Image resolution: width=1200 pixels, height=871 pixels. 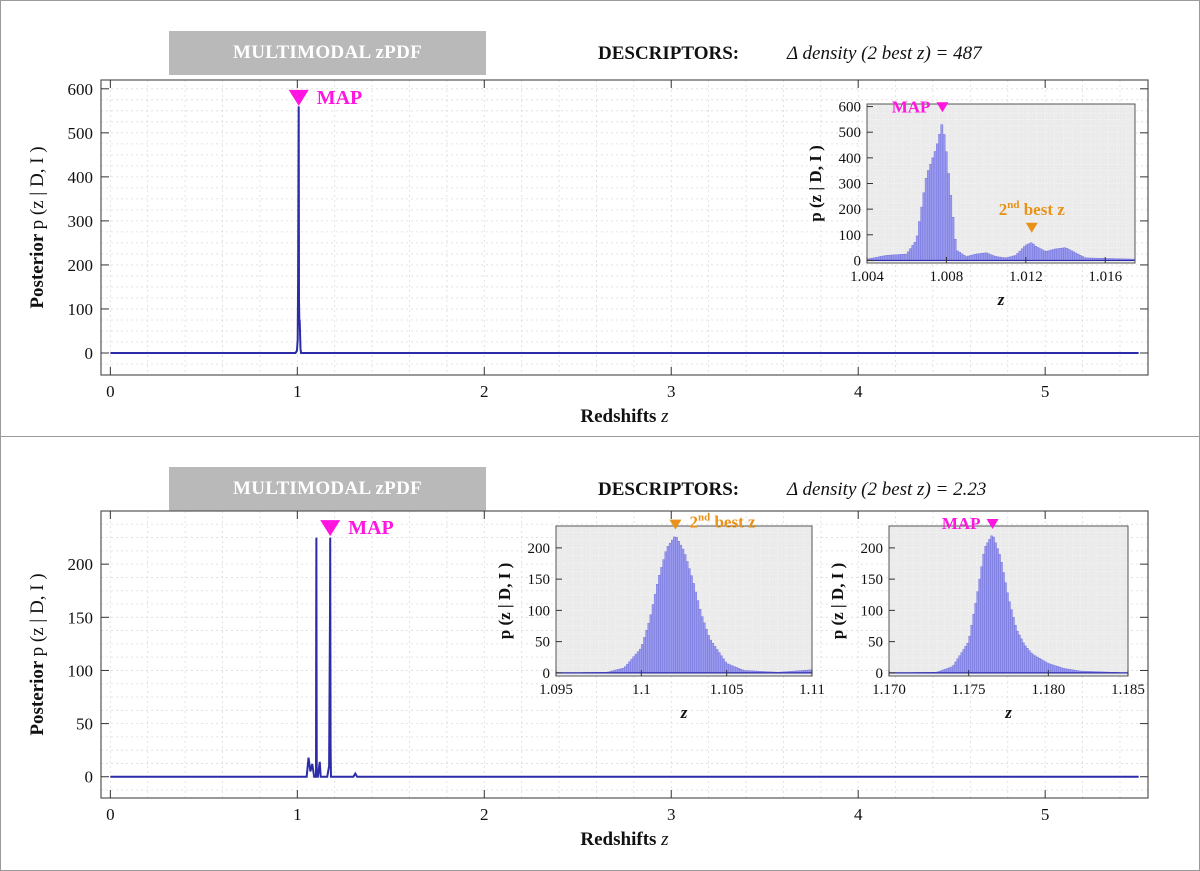 I want to click on second-best-marker-icon, so click(x=1031, y=227).